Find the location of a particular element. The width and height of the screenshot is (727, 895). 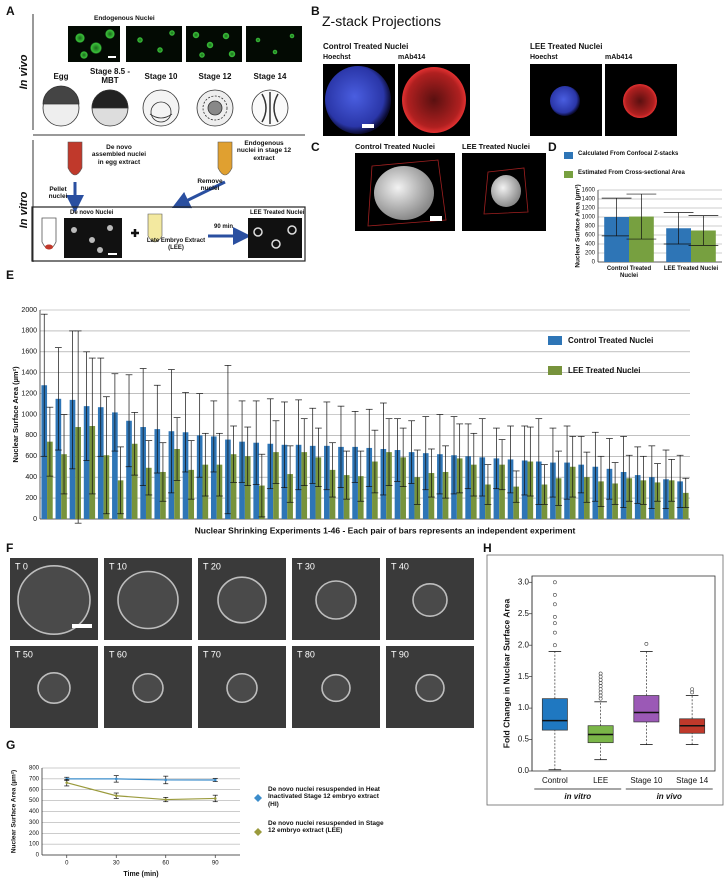

legend-label: Estimated From Cross-sectional Area is located at coordinates (631, 173).